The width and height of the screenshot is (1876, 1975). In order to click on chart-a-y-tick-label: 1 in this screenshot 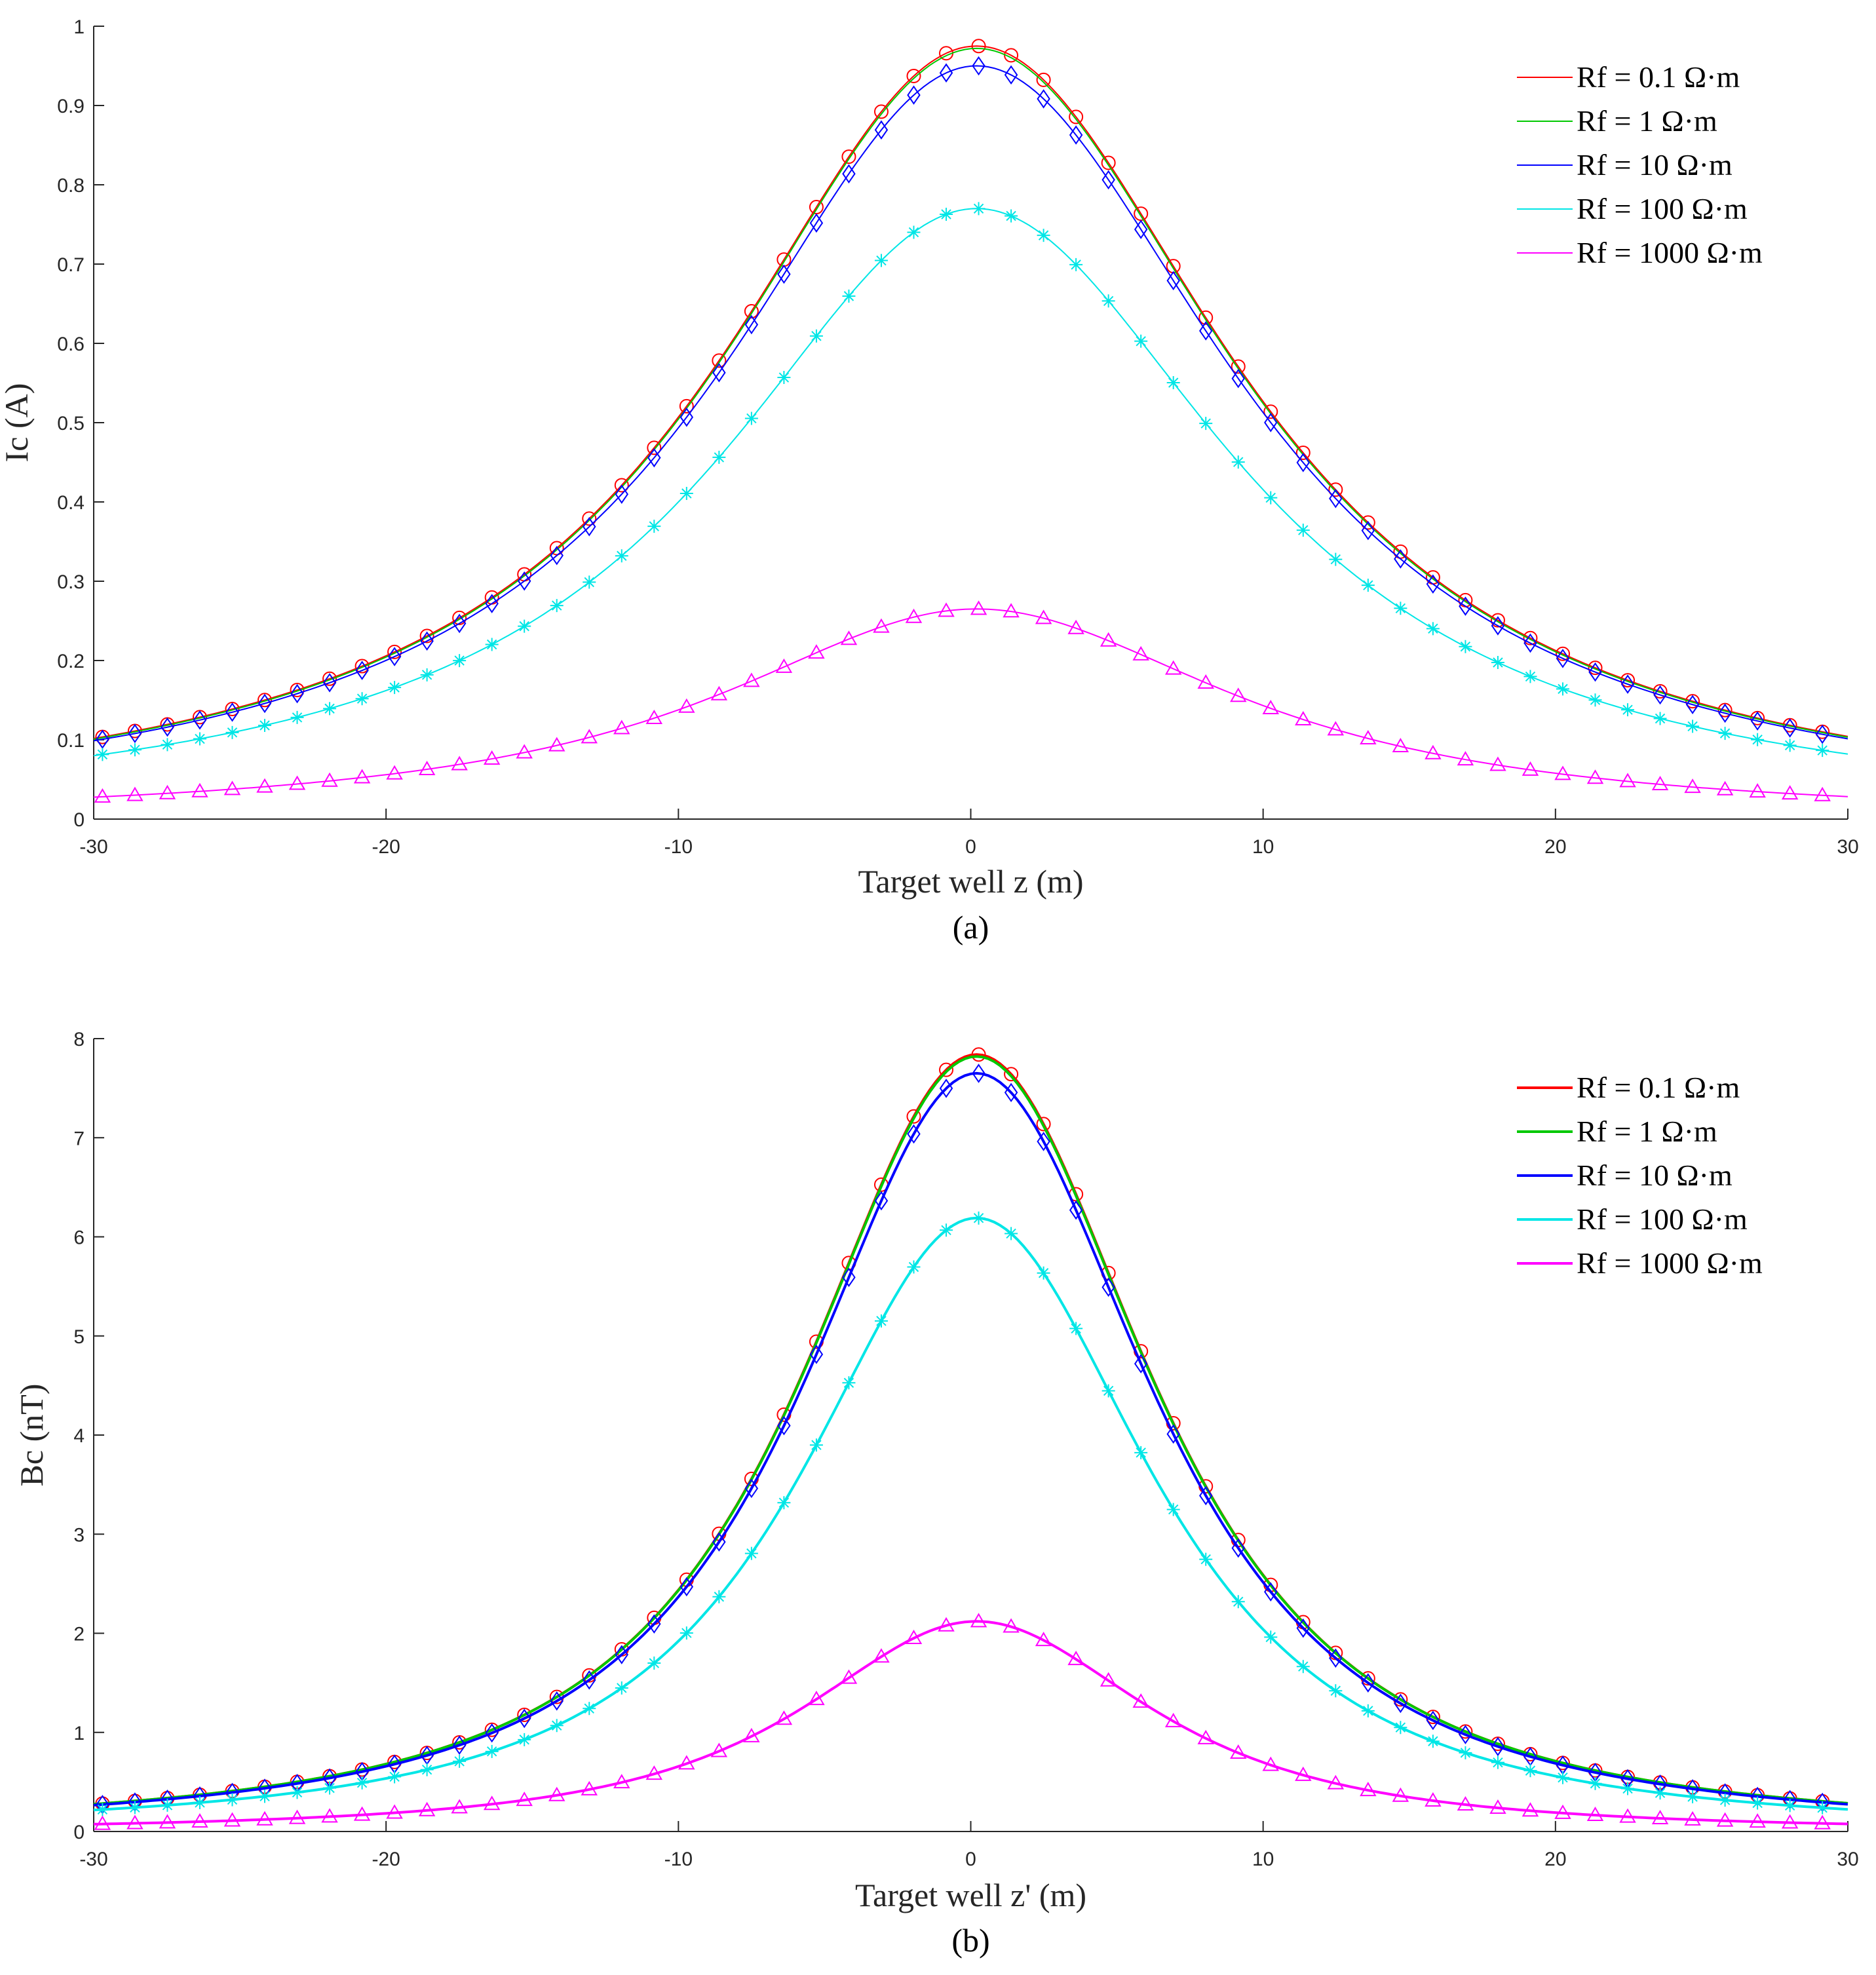, I will do `click(79, 27)`.